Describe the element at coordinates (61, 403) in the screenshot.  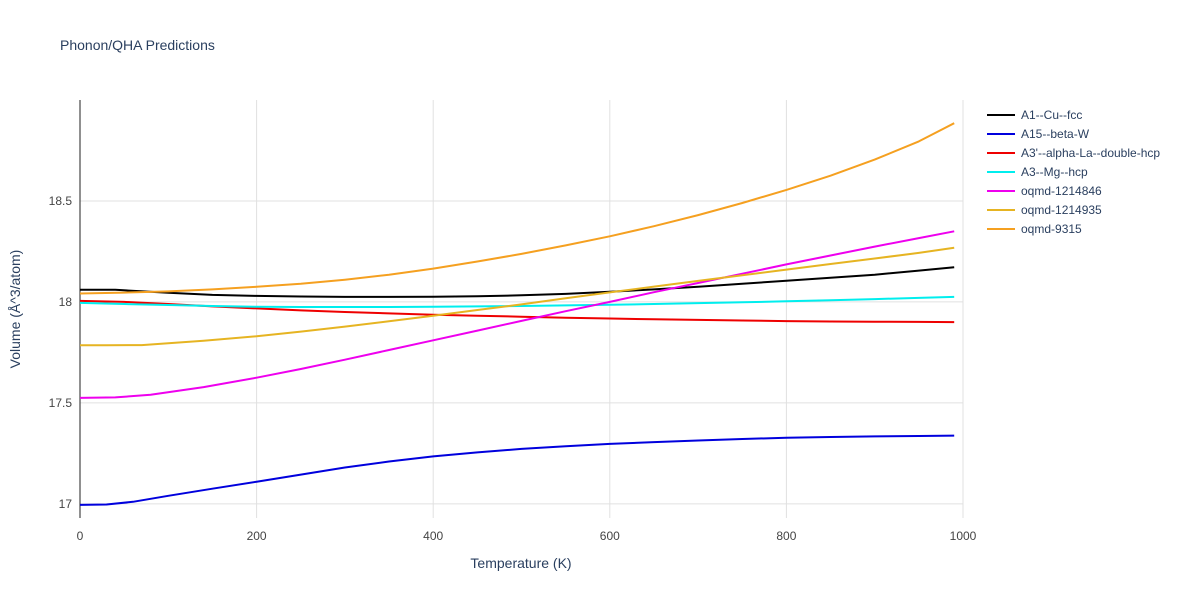
I see `y-tick-label: 17.5` at that location.